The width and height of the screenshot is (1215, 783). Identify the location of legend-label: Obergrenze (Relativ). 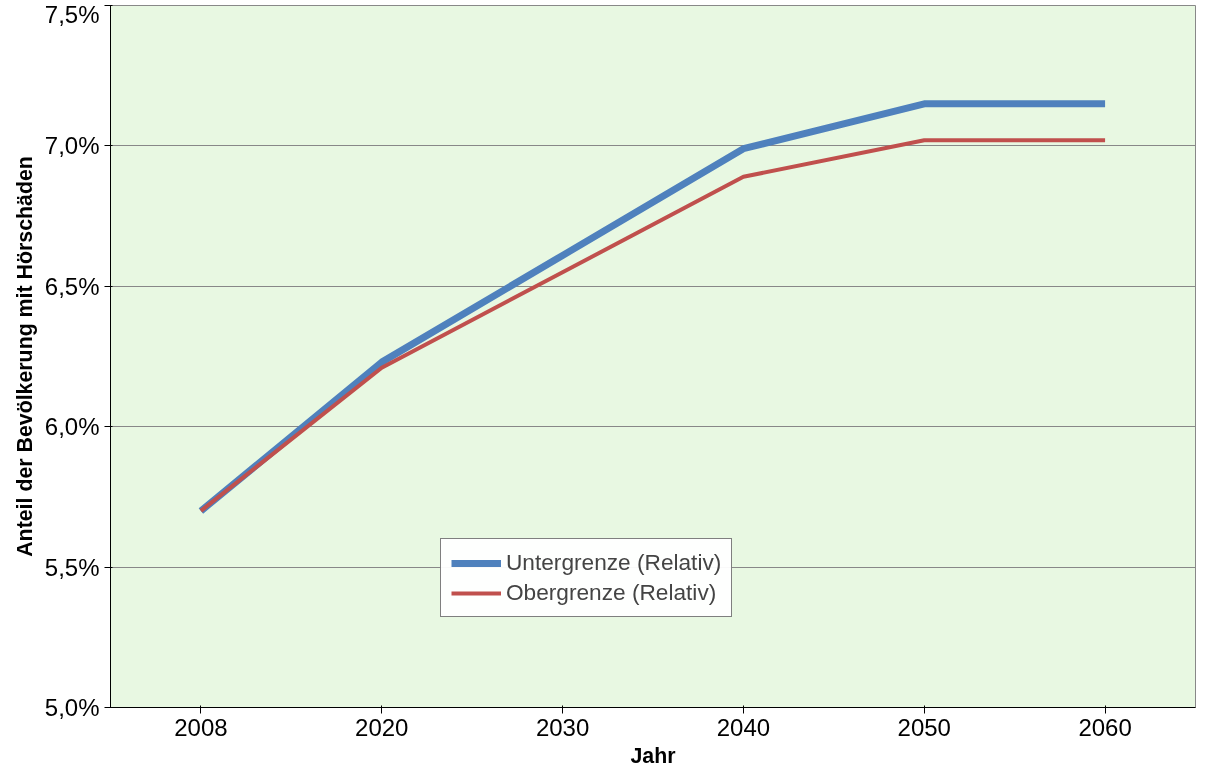
(611, 592).